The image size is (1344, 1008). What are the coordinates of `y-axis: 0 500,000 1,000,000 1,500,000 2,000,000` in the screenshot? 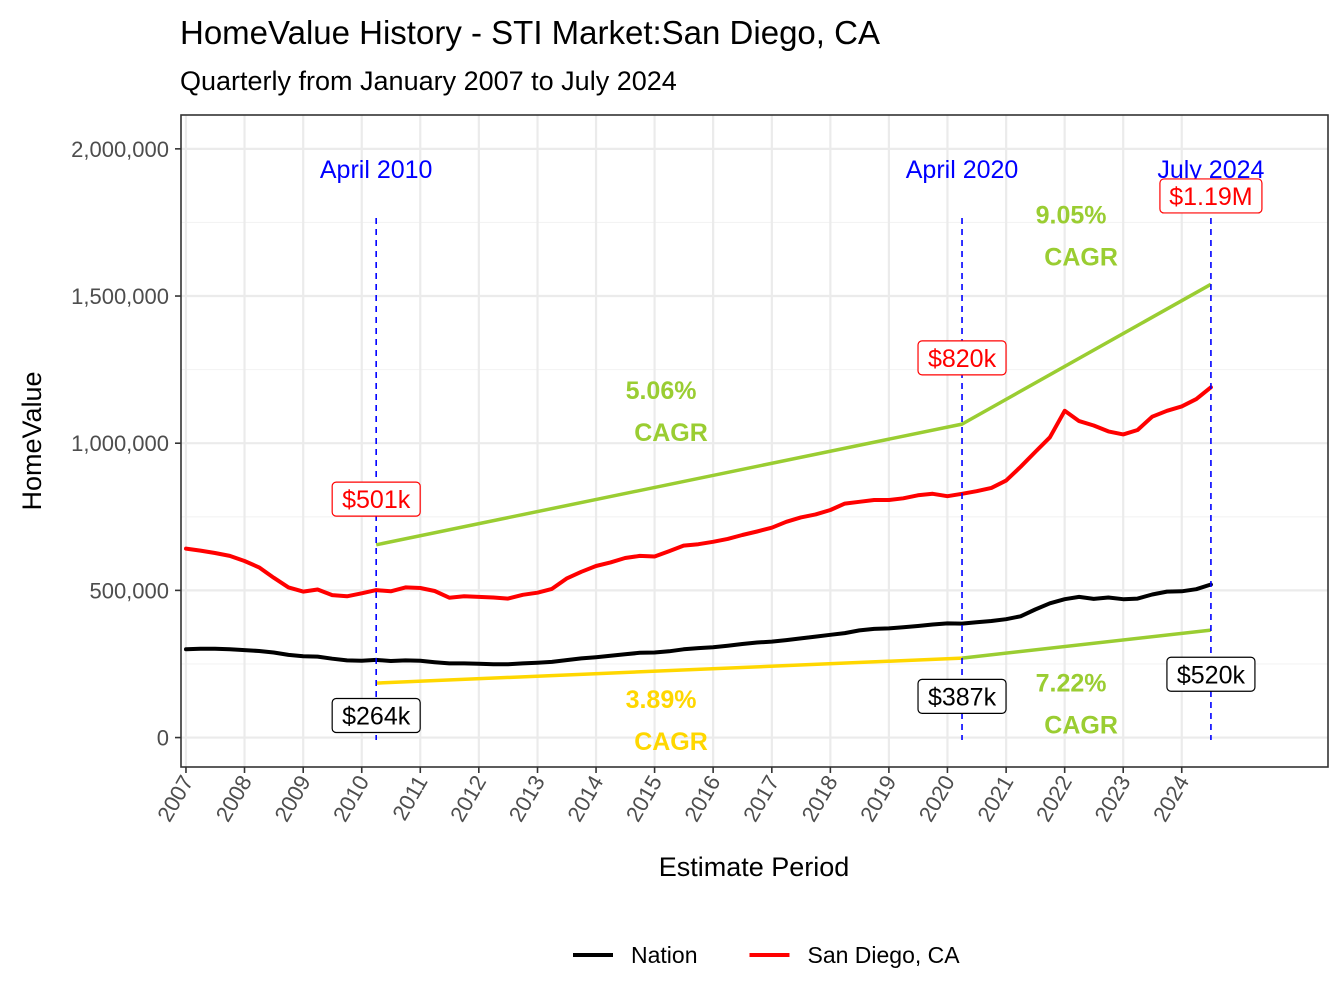 It's located at (126, 444).